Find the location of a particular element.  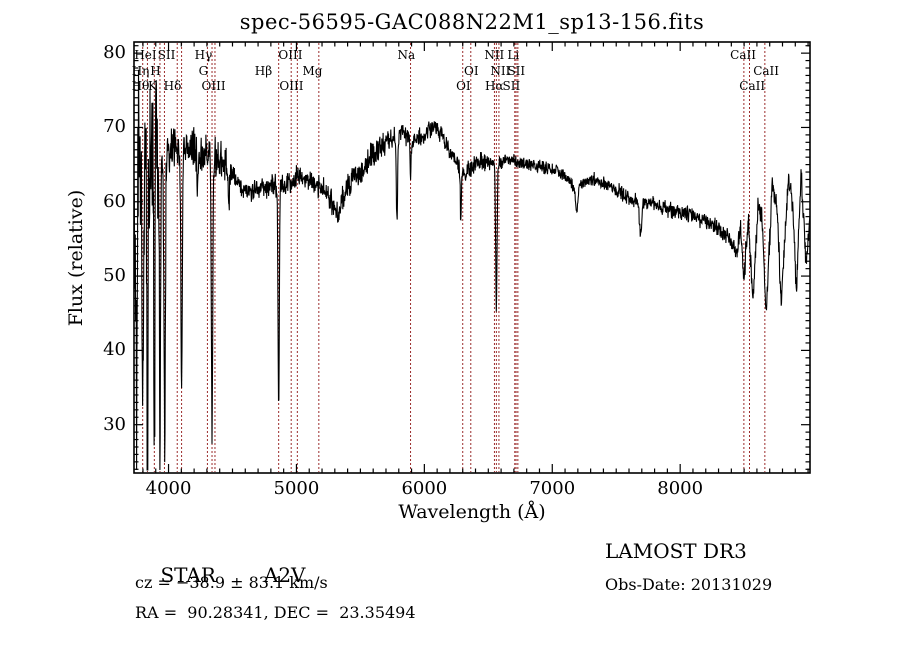

line-label-Na: Na is located at coordinates (406, 55).